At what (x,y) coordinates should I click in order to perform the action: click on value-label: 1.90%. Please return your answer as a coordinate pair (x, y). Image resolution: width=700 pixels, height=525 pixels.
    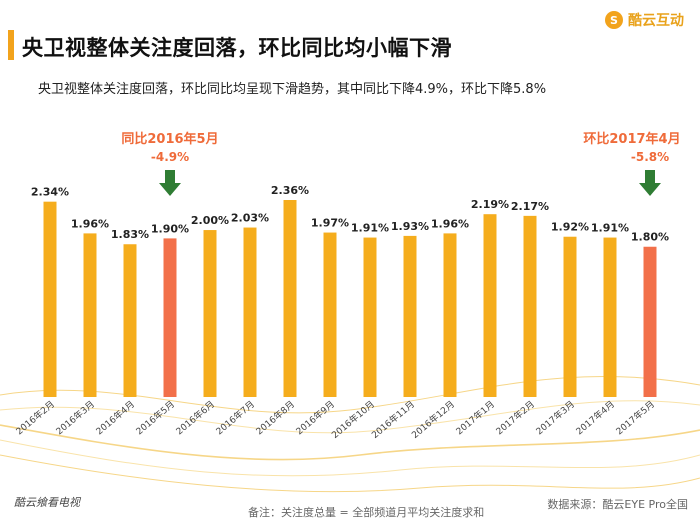
    Looking at the image, I should click on (170, 228).